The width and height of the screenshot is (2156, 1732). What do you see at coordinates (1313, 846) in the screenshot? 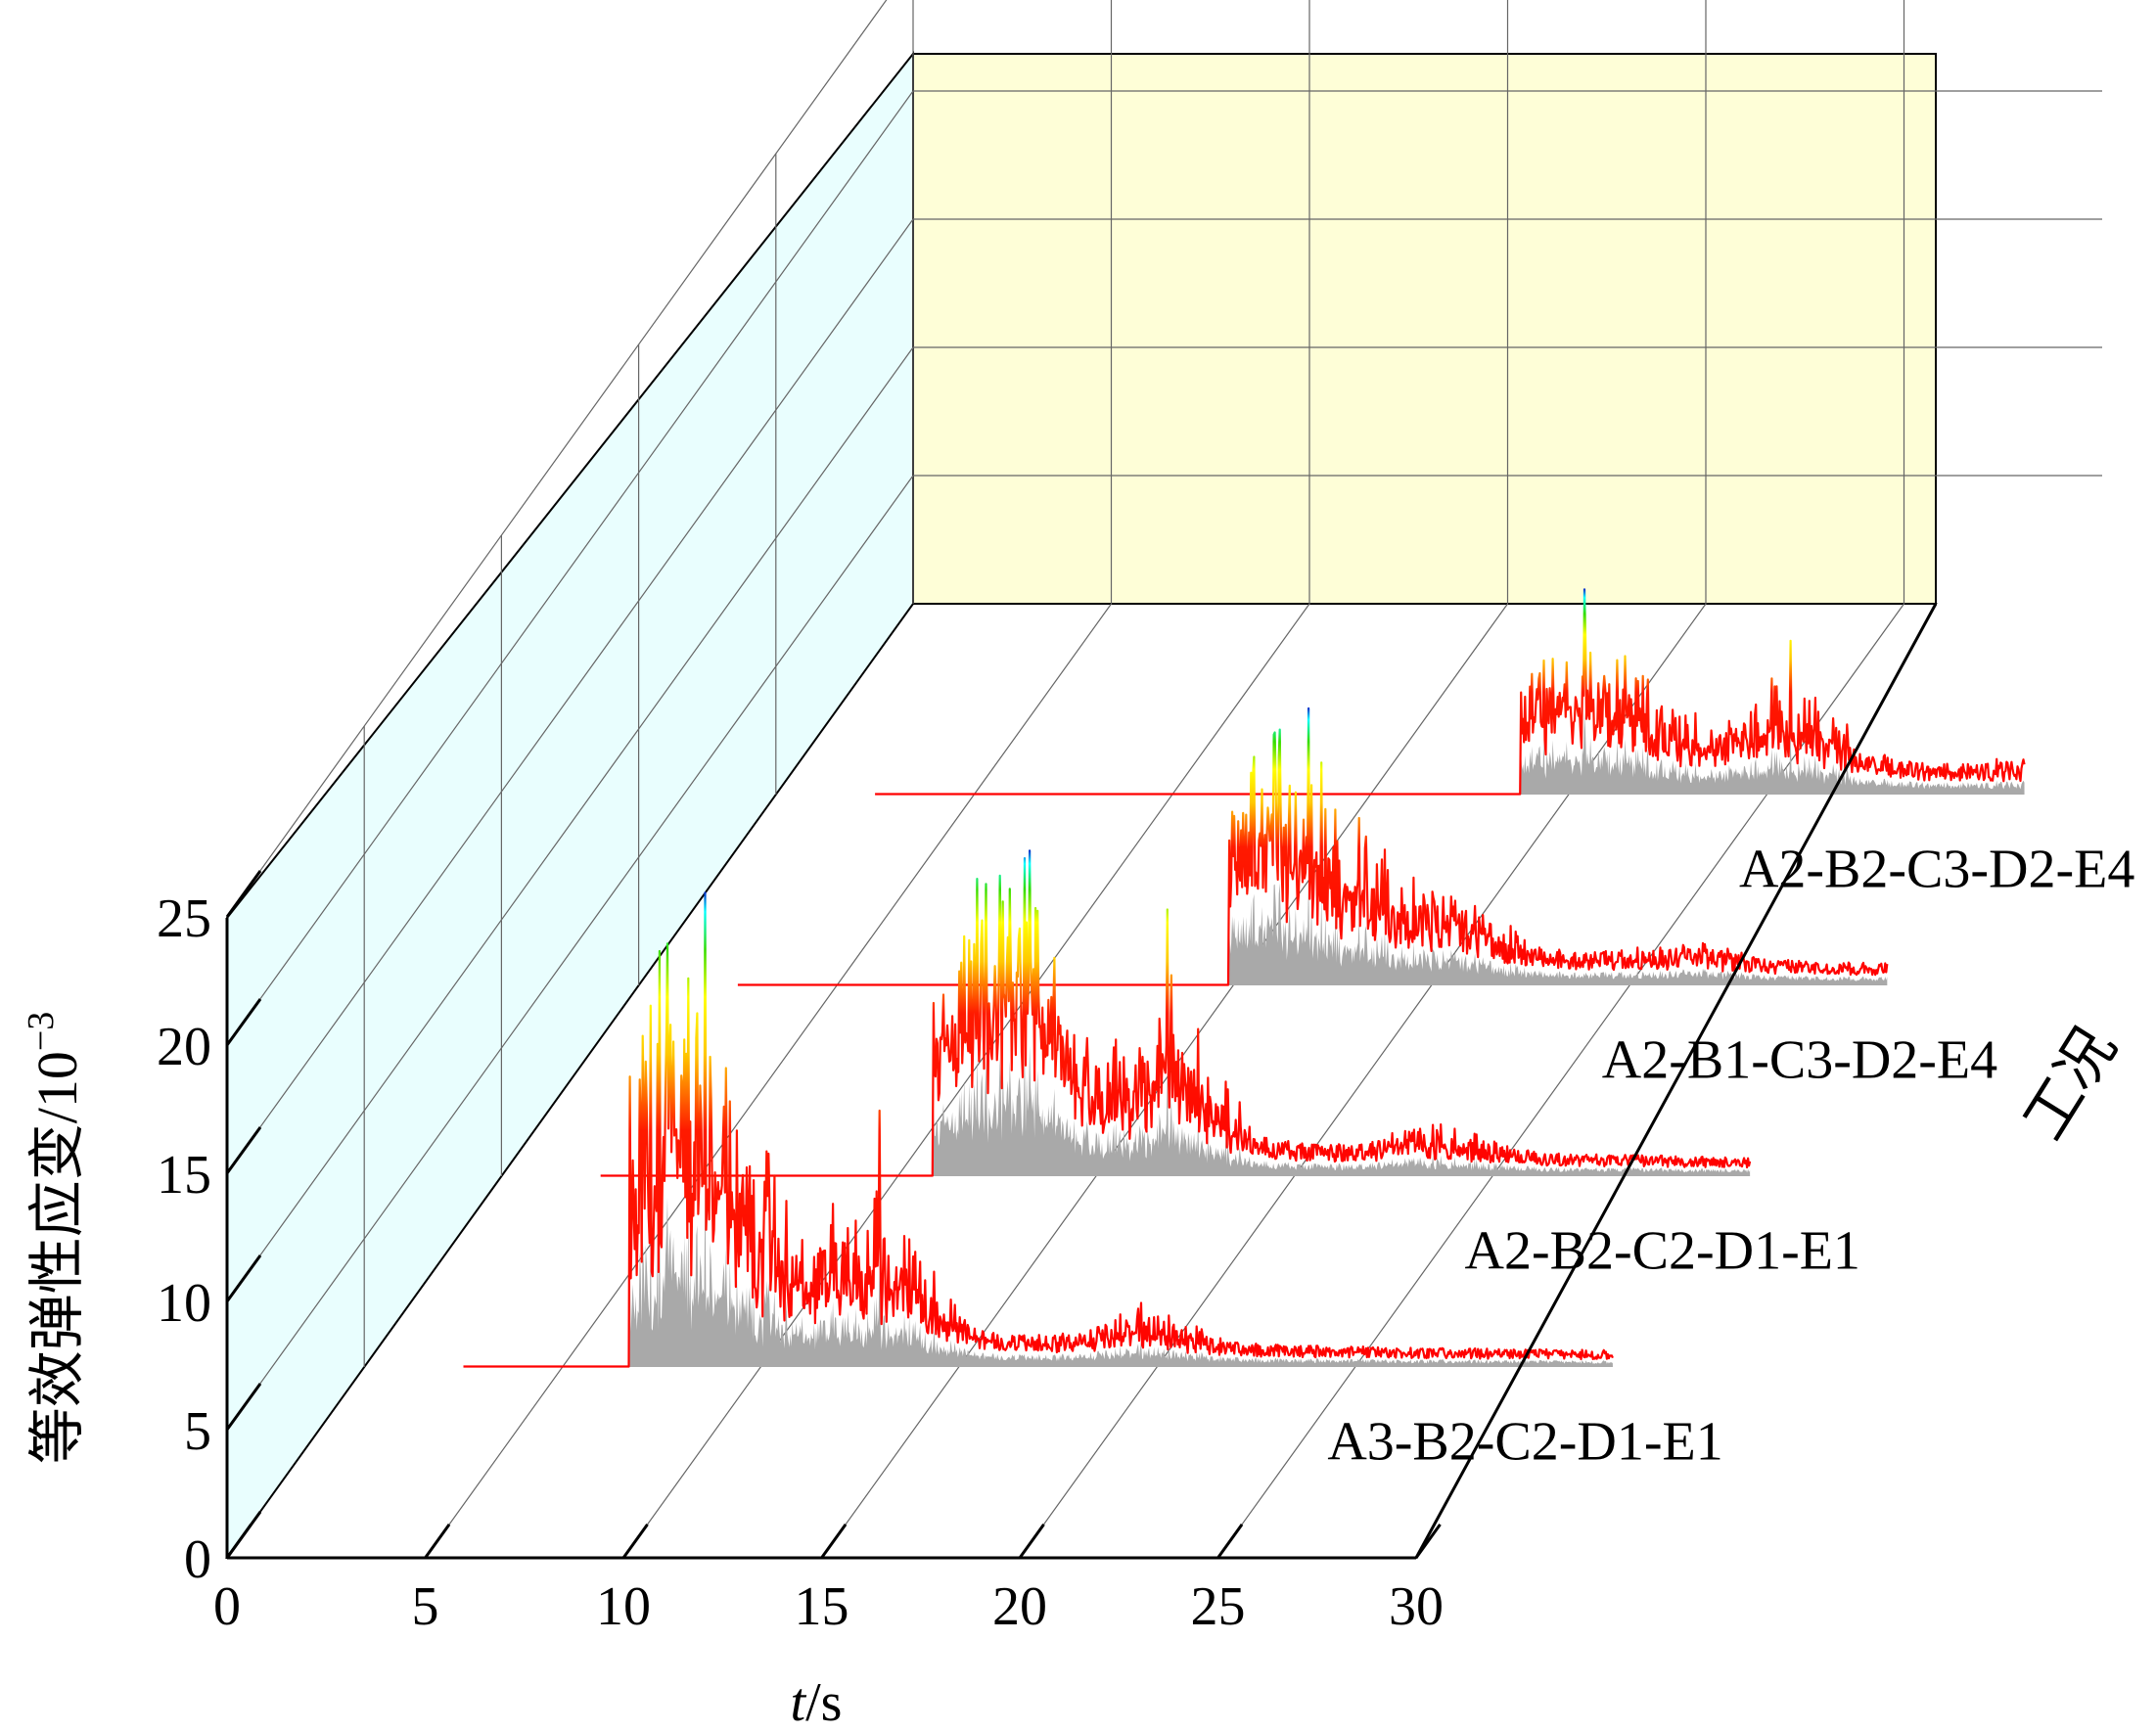
I see `series-3-line` at bounding box center [1313, 846].